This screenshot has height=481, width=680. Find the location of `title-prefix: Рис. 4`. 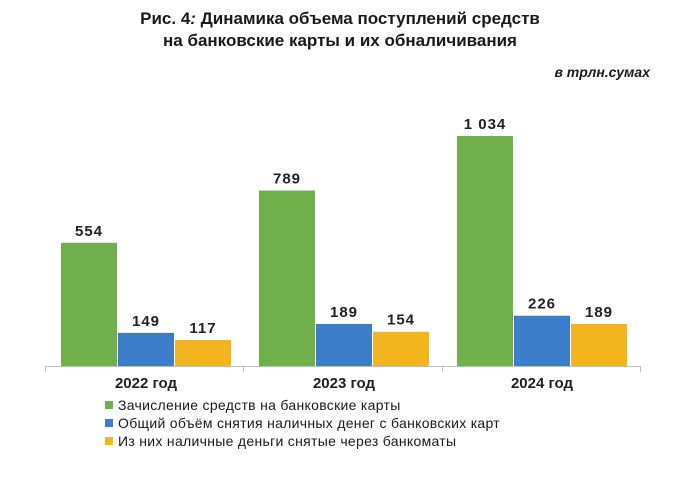

title-prefix: Рис. 4 is located at coordinates (165, 18).